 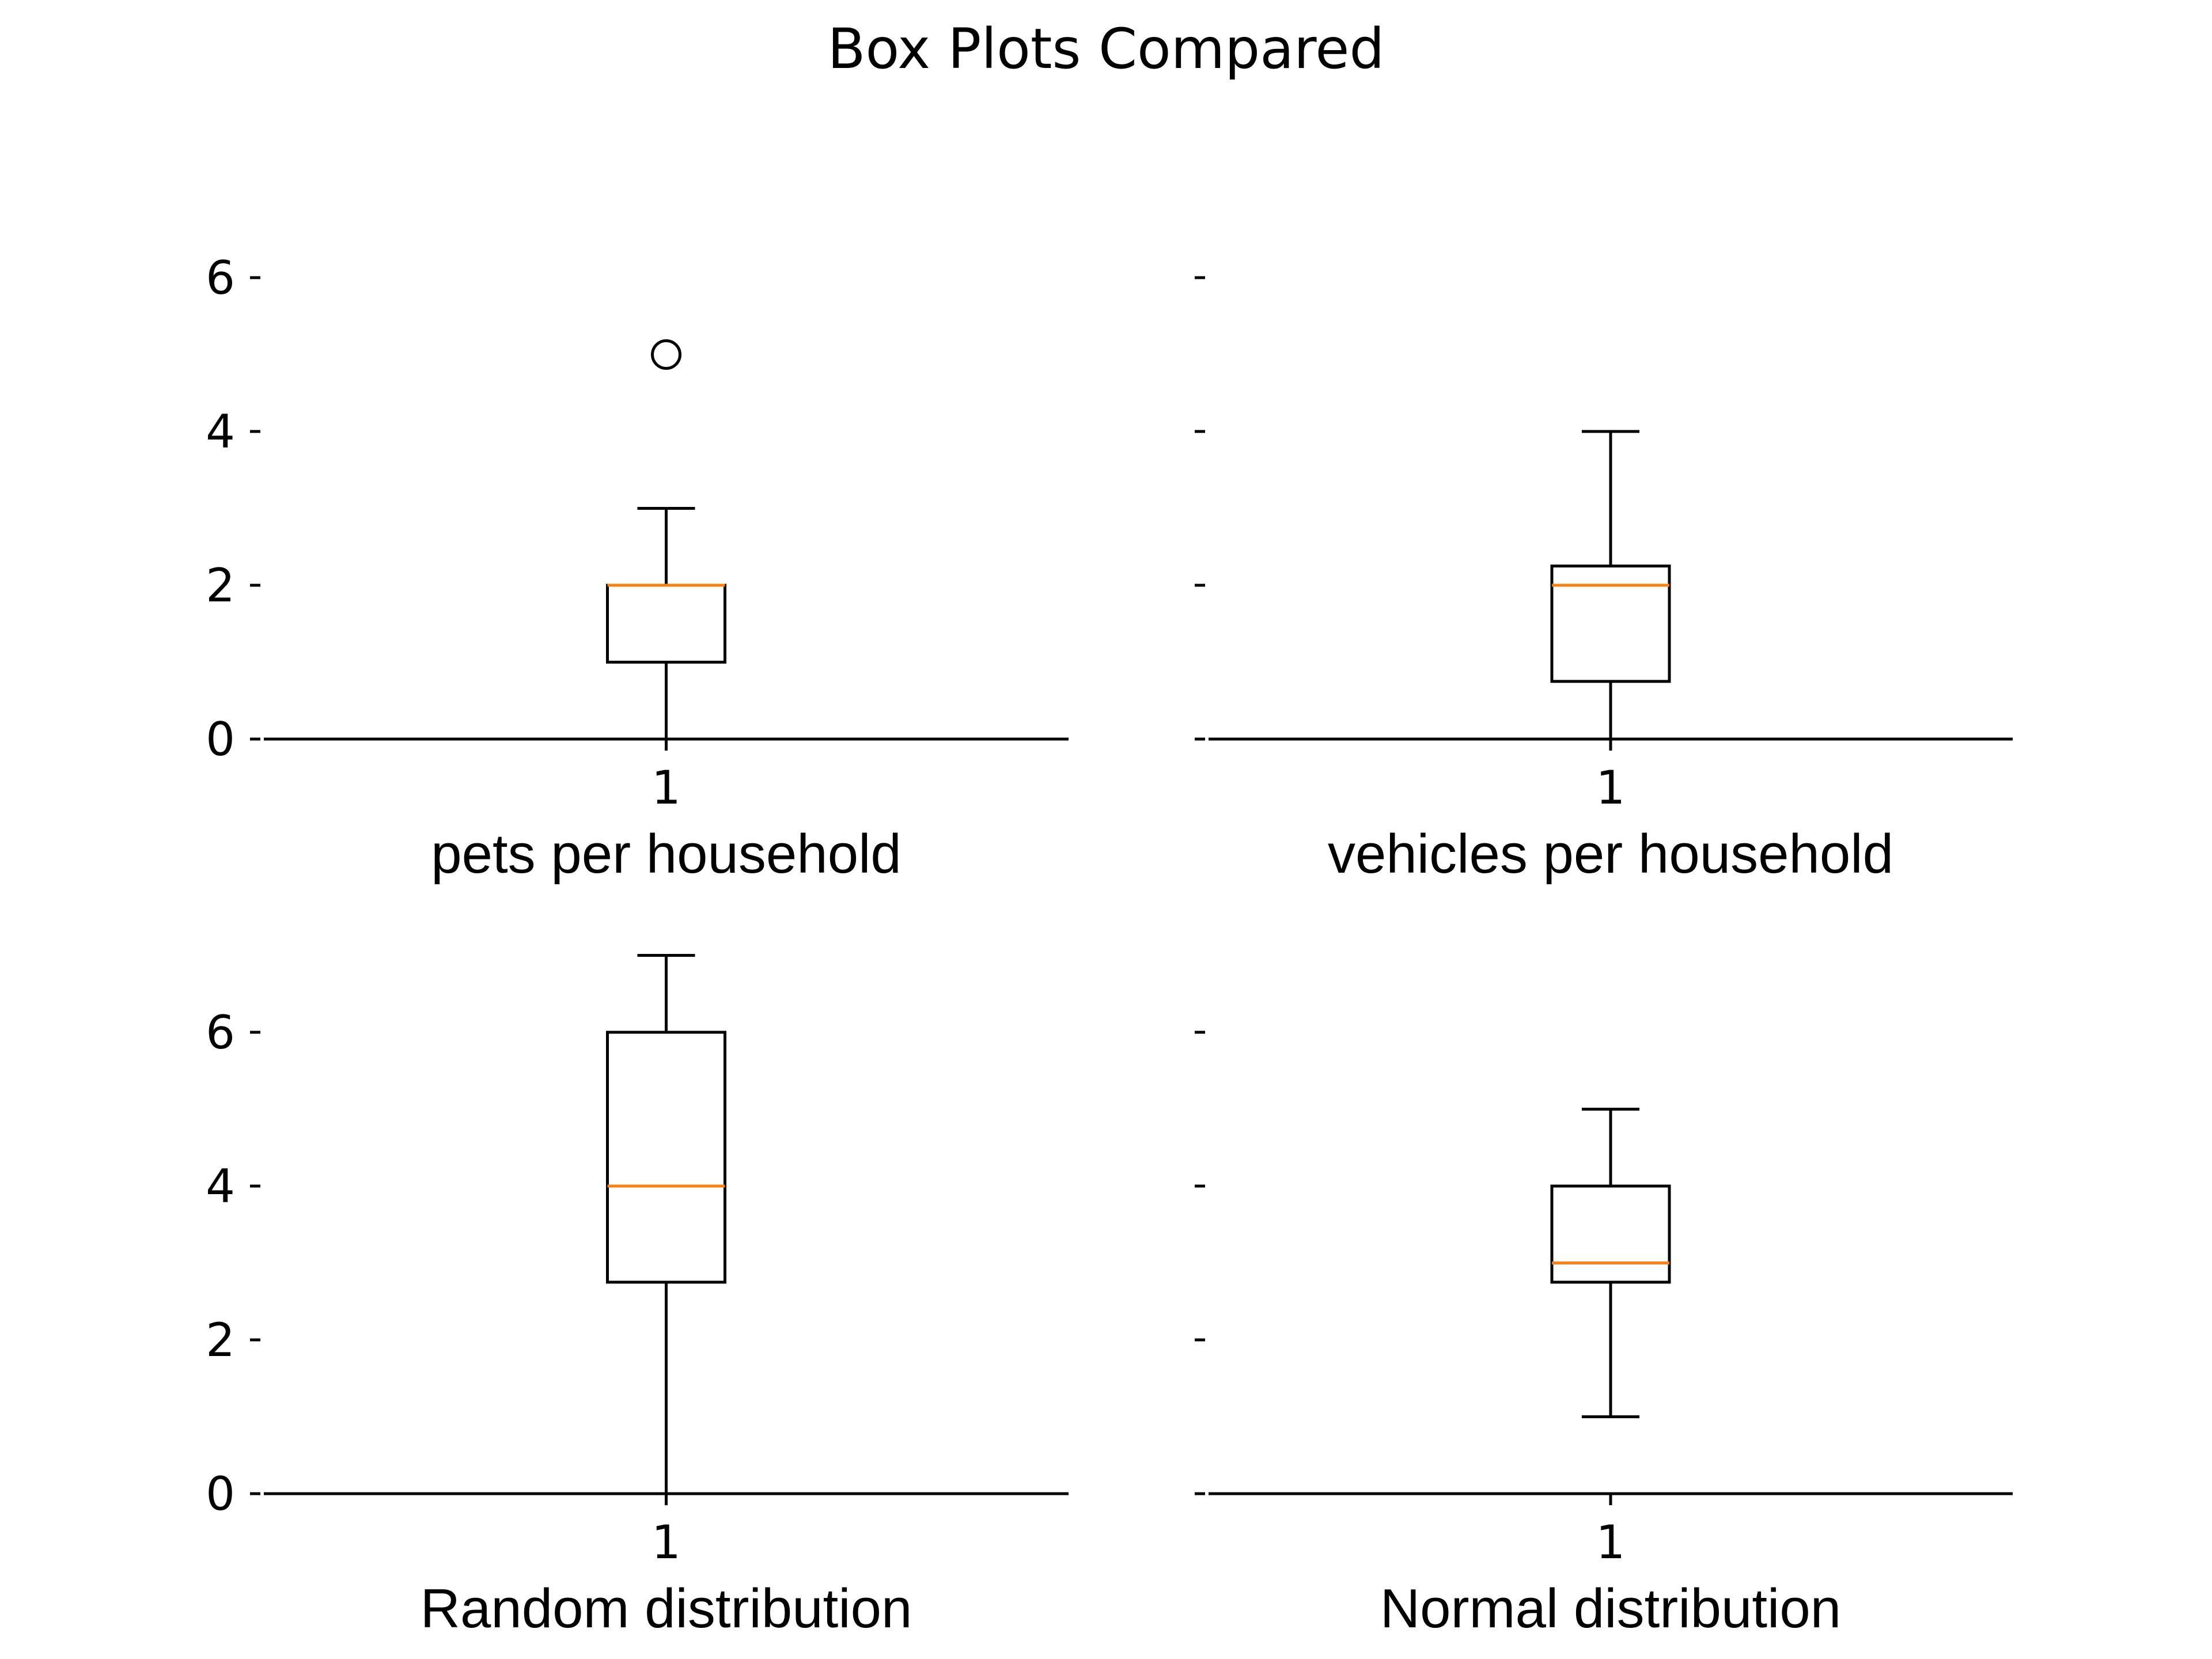 What do you see at coordinates (666, 854) in the screenshot?
I see `x-axis-label: pets per household` at bounding box center [666, 854].